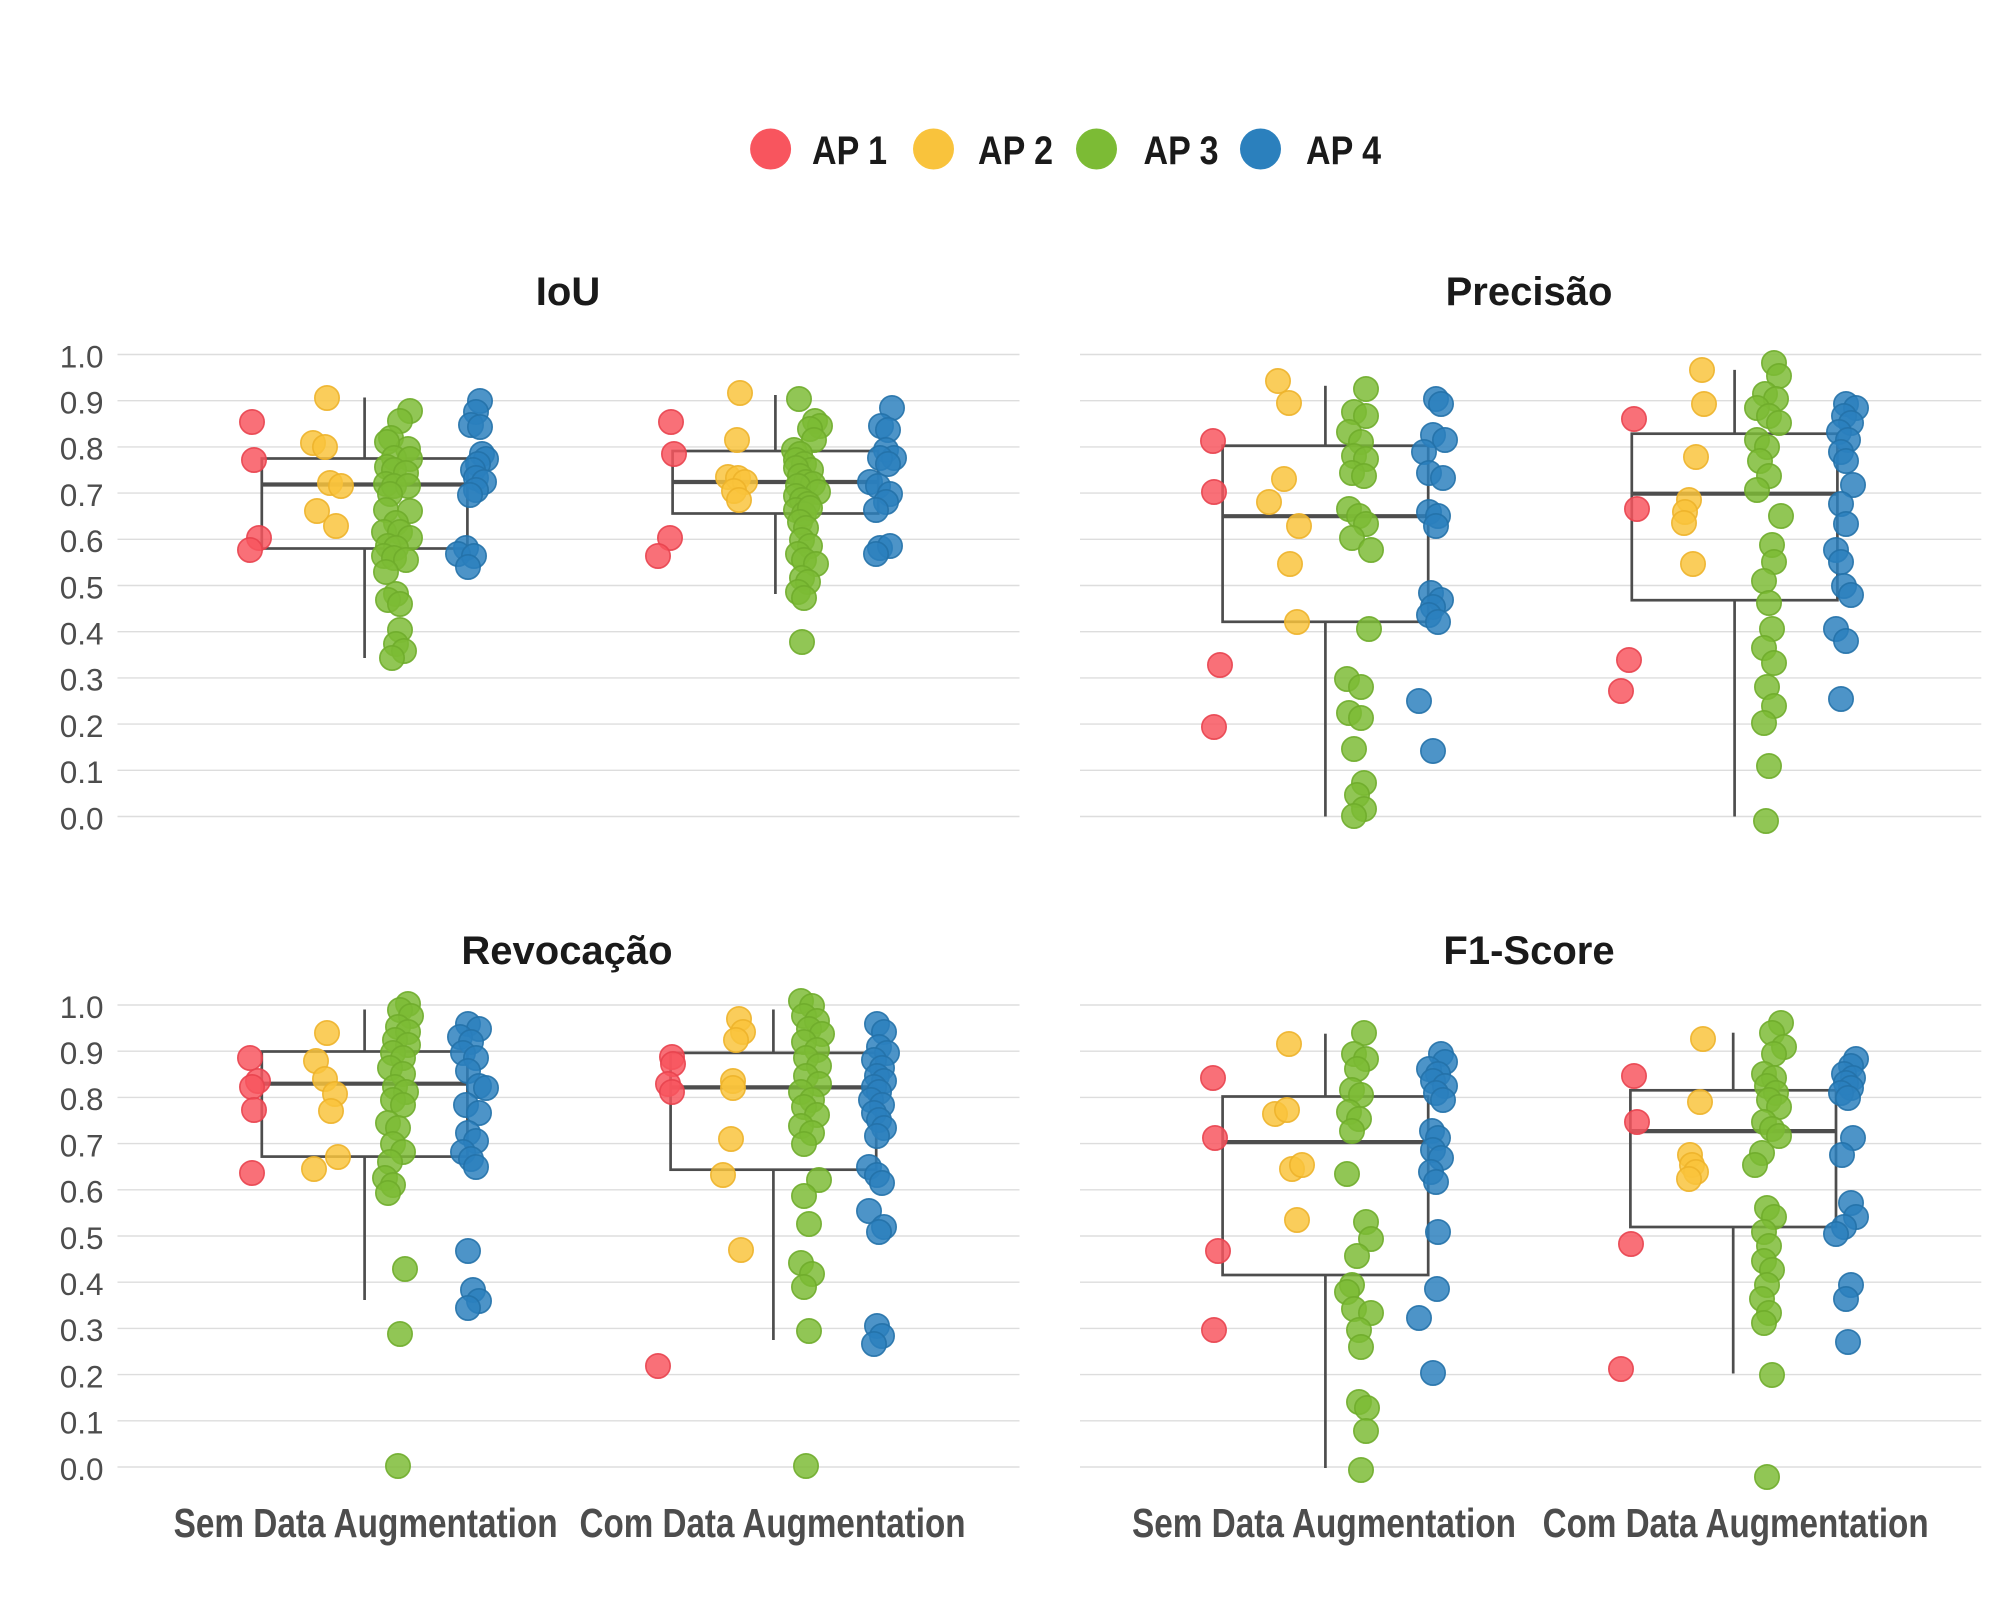 The width and height of the screenshot is (1999, 1599). I want to click on svg-text: AP 3, so click(1181, 151).